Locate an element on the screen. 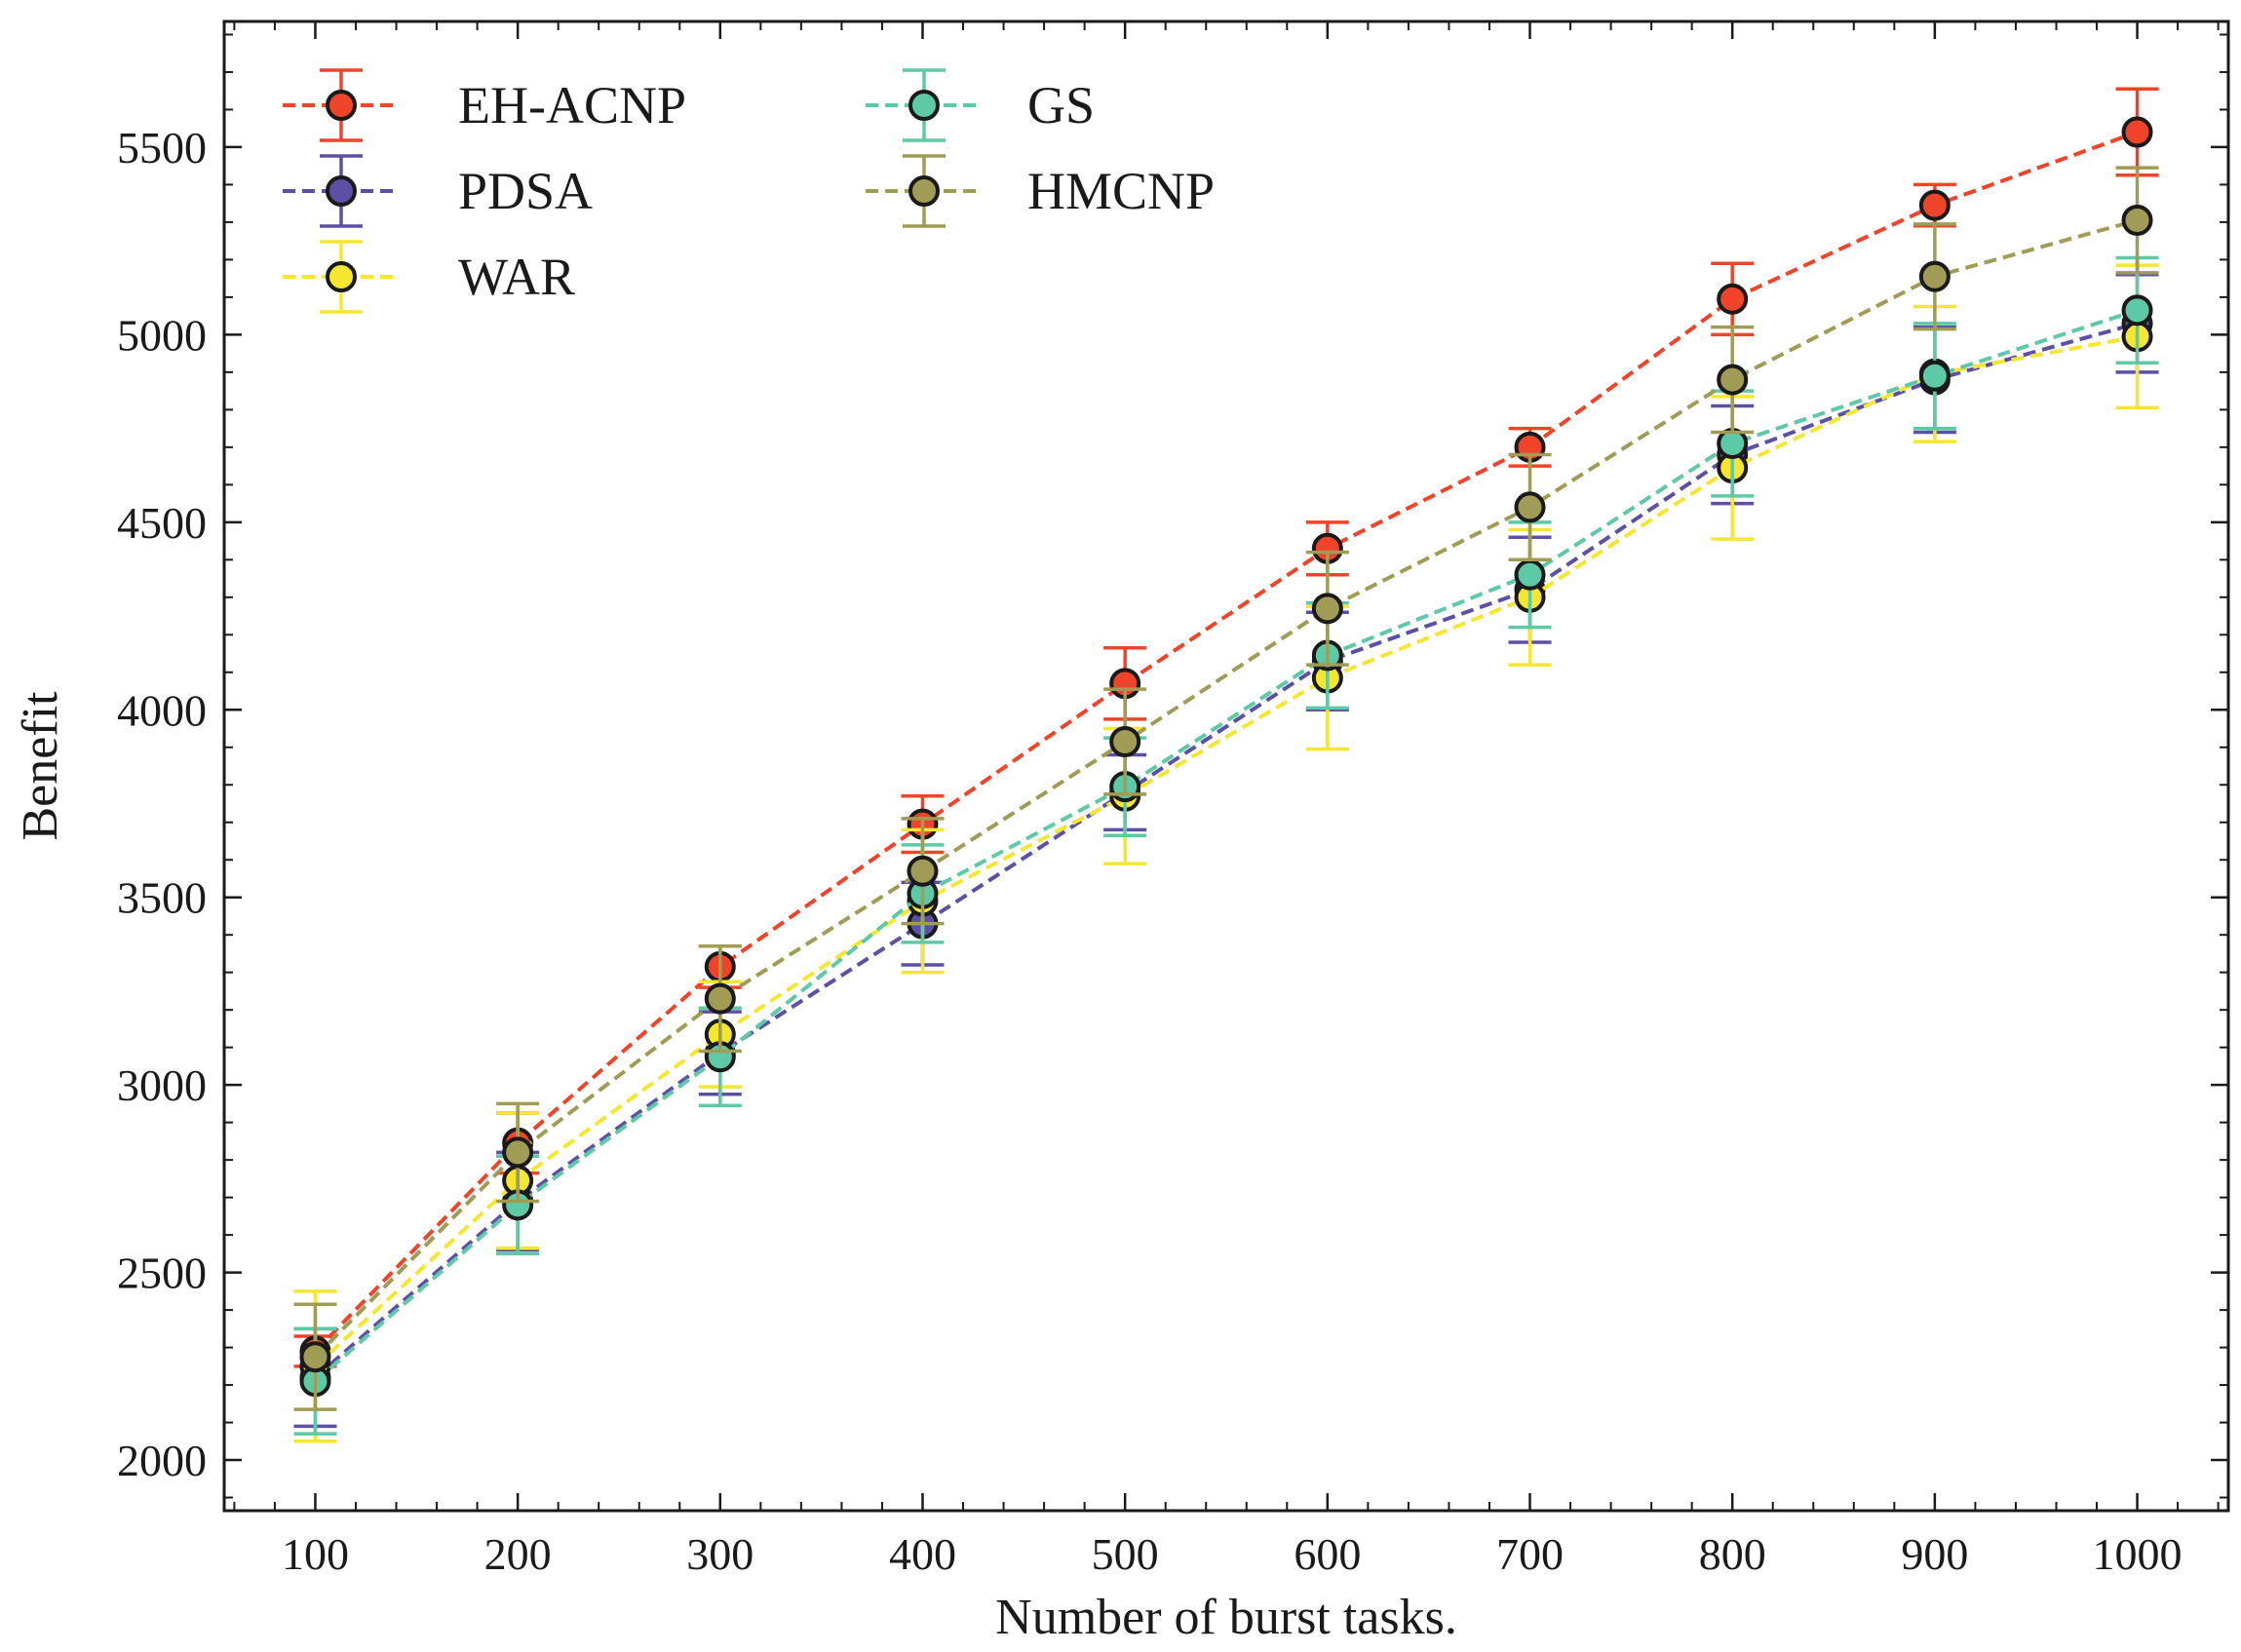 The image size is (2241, 1652). y-tick-label: 2000 is located at coordinates (162, 1460).